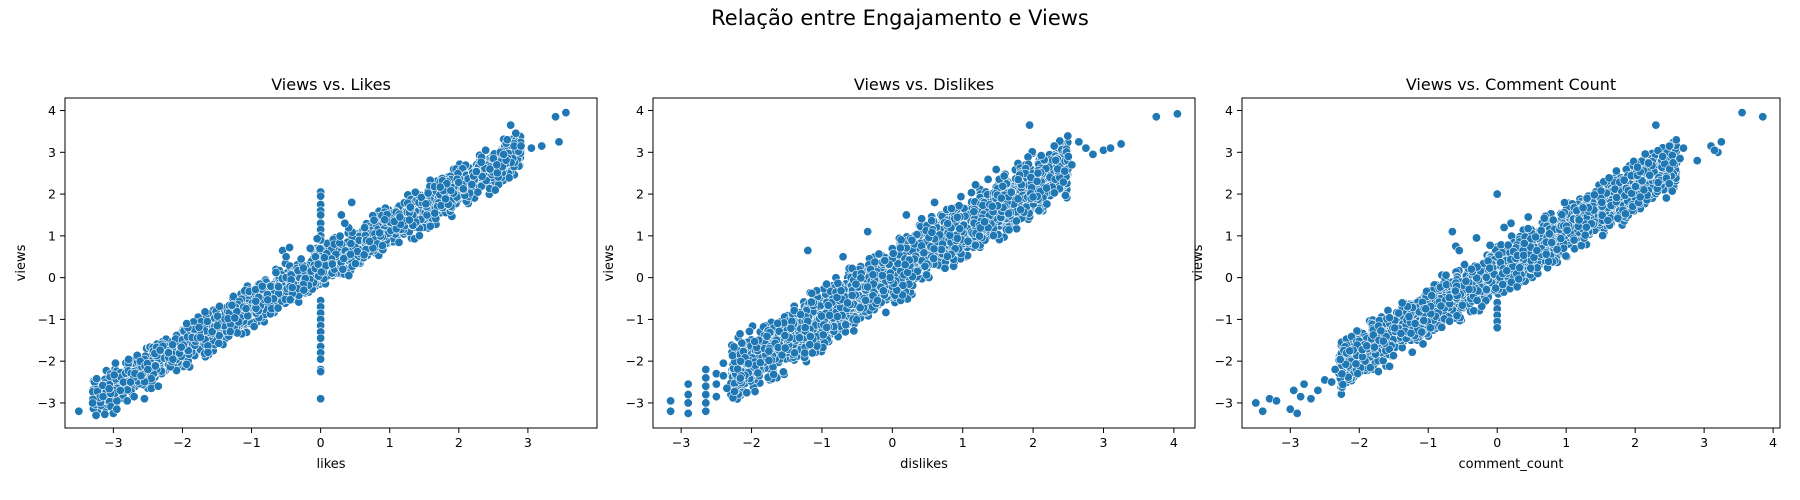 The image size is (1800, 500). What do you see at coordinates (390, 442) in the screenshot?
I see `x-tick-label: 1` at bounding box center [390, 442].